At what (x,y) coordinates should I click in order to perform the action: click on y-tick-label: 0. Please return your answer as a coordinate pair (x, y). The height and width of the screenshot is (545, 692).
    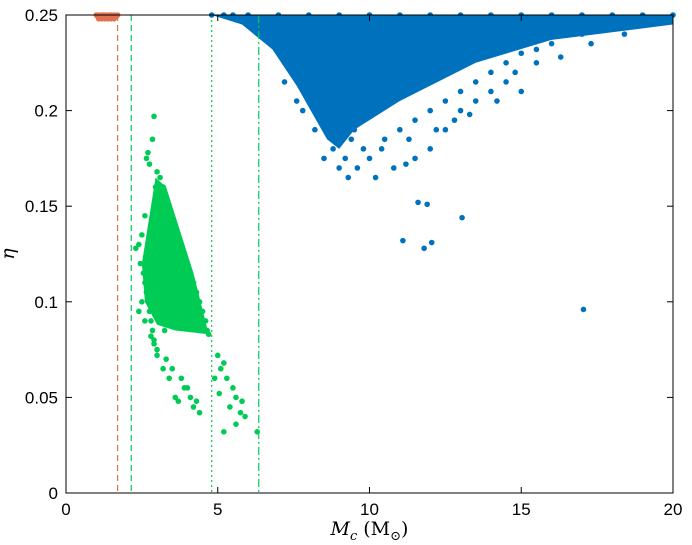
    Looking at the image, I should click on (53, 493).